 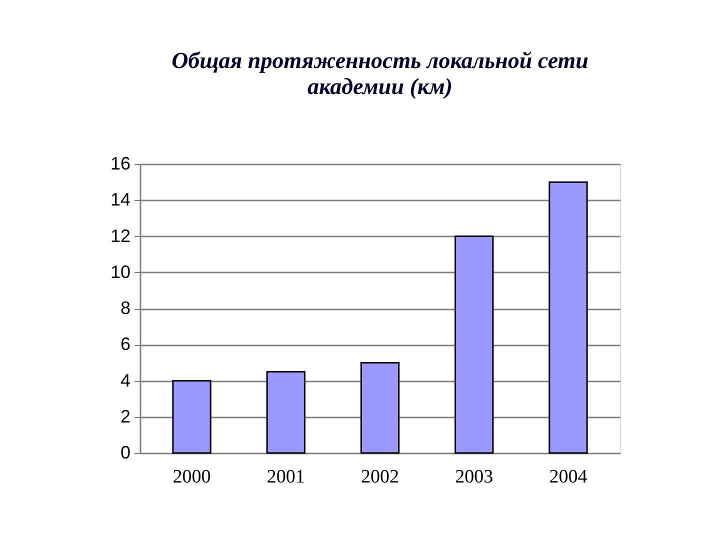 What do you see at coordinates (568, 477) in the screenshot?
I see `x-tick-label: 2004` at bounding box center [568, 477].